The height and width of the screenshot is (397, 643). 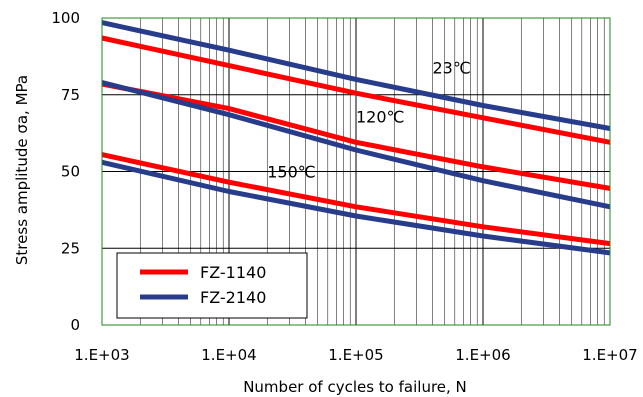 I want to click on x-axis-ticks: 1.E+03 1.E+04 1.E+05 1.E+06 1.E+07, so click(x=355, y=355).